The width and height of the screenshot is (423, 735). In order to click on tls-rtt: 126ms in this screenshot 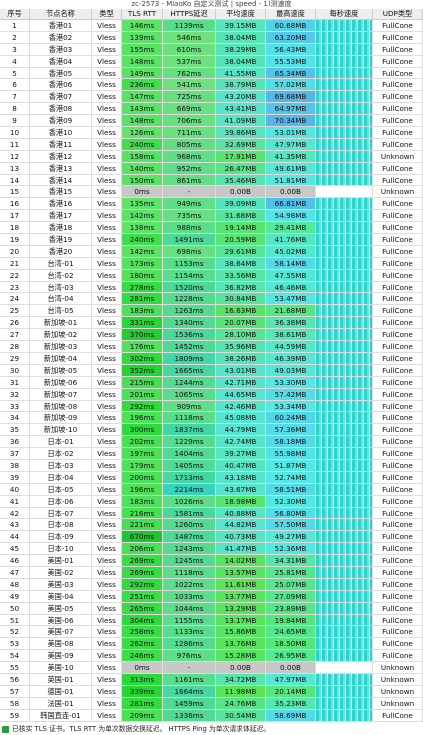, I will do `click(142, 133)`.